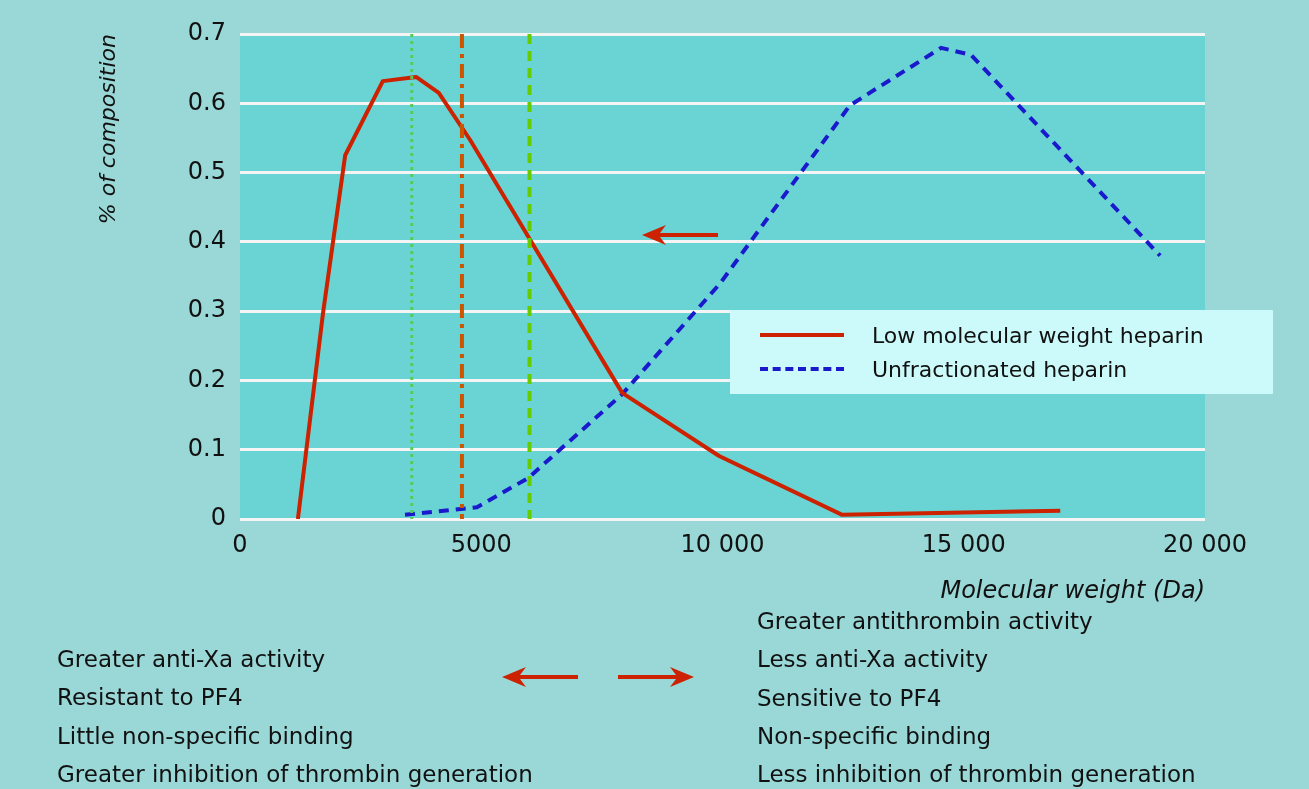 The image size is (1309, 789). What do you see at coordinates (206, 447) in the screenshot?
I see `y-tick-label: 0.1` at bounding box center [206, 447].